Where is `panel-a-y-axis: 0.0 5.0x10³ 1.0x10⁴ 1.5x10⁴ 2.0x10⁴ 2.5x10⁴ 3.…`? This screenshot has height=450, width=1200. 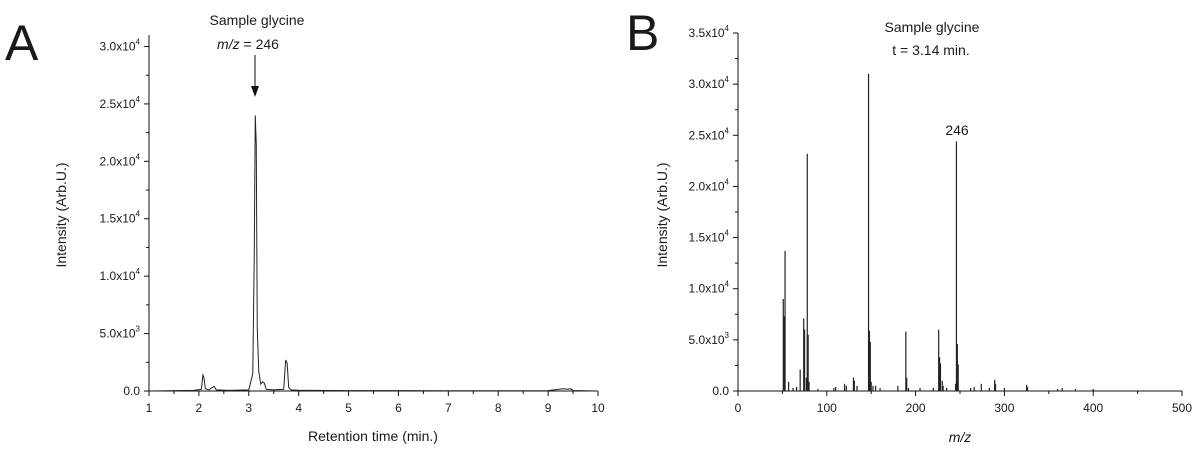 panel-a-y-axis: 0.0 5.0x10³ 1.0x10⁴ 1.5x10⁴ 2.0x10⁴ 2.5x10⁴ 3.… is located at coordinates (125, 216).